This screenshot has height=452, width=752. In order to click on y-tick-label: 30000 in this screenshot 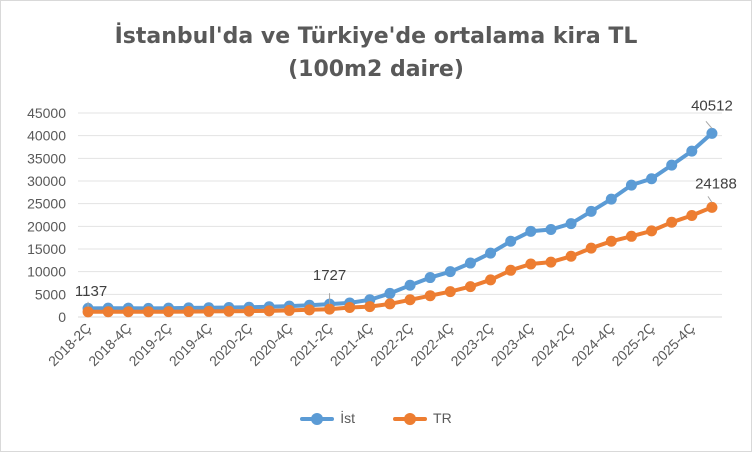, I will do `click(46, 181)`.